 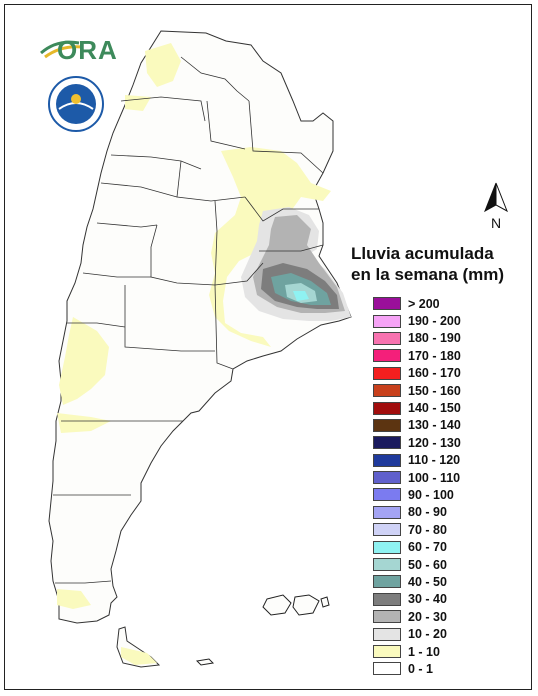 What do you see at coordinates (427, 264) in the screenshot?
I see `legend-title: Lluvia acumulada en la semana (mm)` at bounding box center [427, 264].